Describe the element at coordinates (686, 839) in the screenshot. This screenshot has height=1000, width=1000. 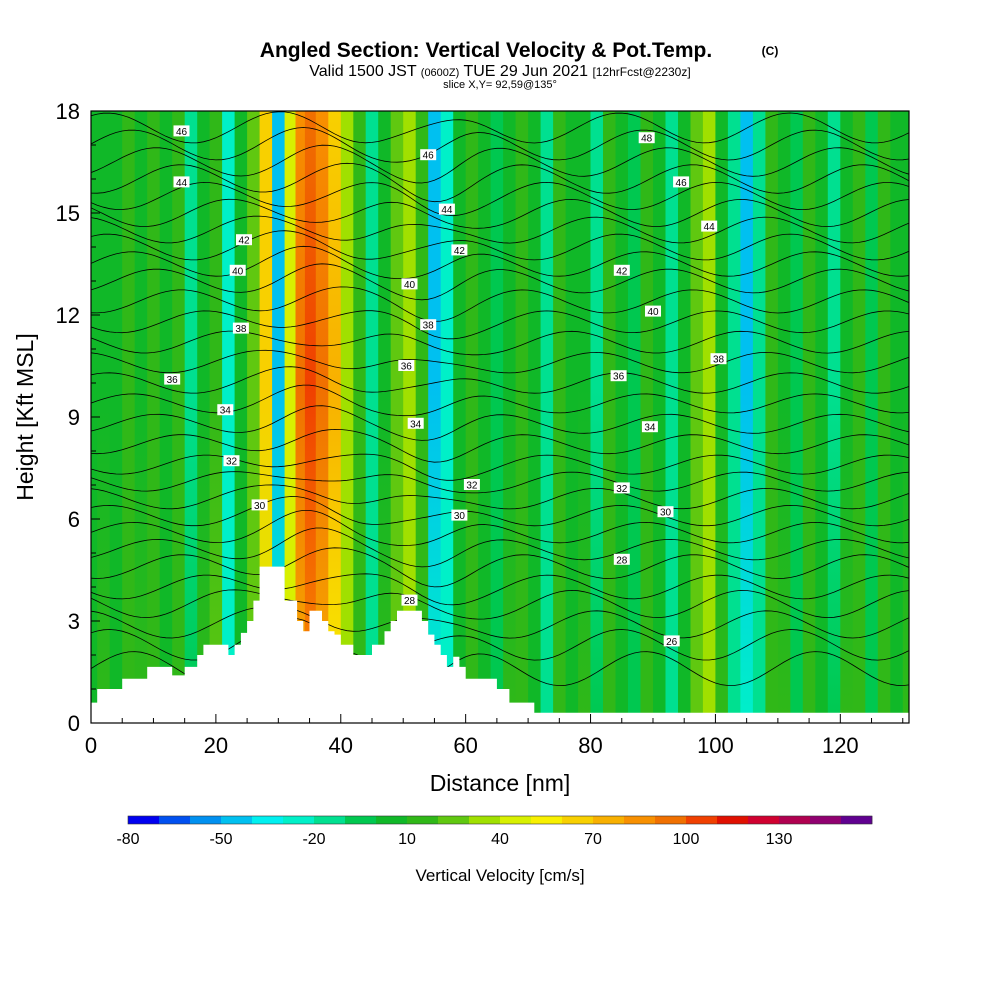
I see `colorbar-tick-label: 100` at that location.